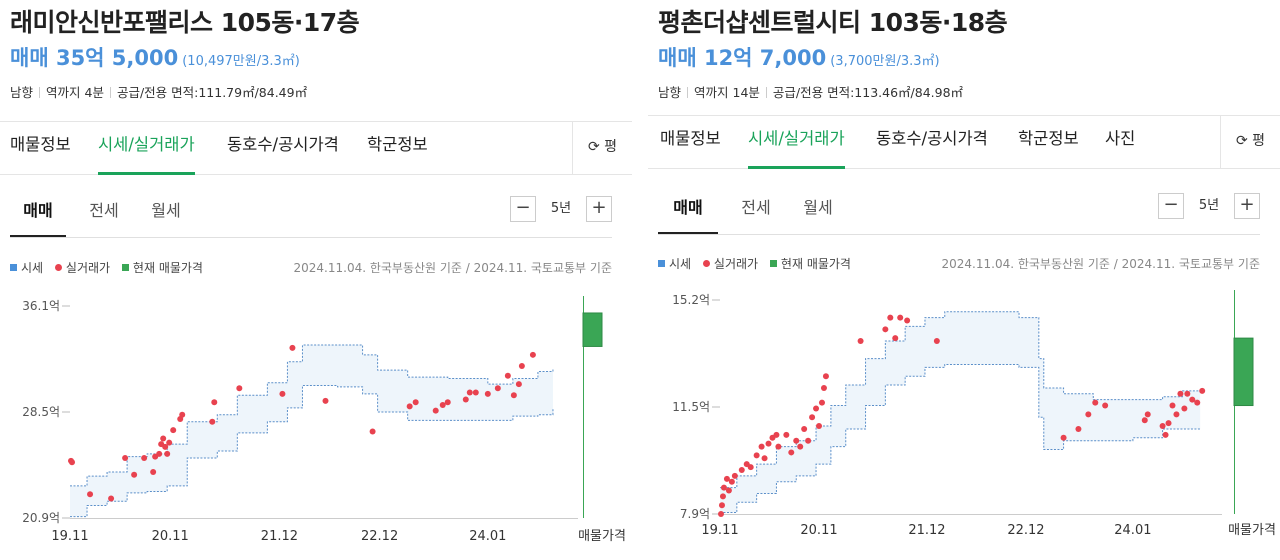 This screenshot has height=560, width=1280. Describe the element at coordinates (1120, 138) in the screenshot. I see `tab-photos: 사진` at that location.